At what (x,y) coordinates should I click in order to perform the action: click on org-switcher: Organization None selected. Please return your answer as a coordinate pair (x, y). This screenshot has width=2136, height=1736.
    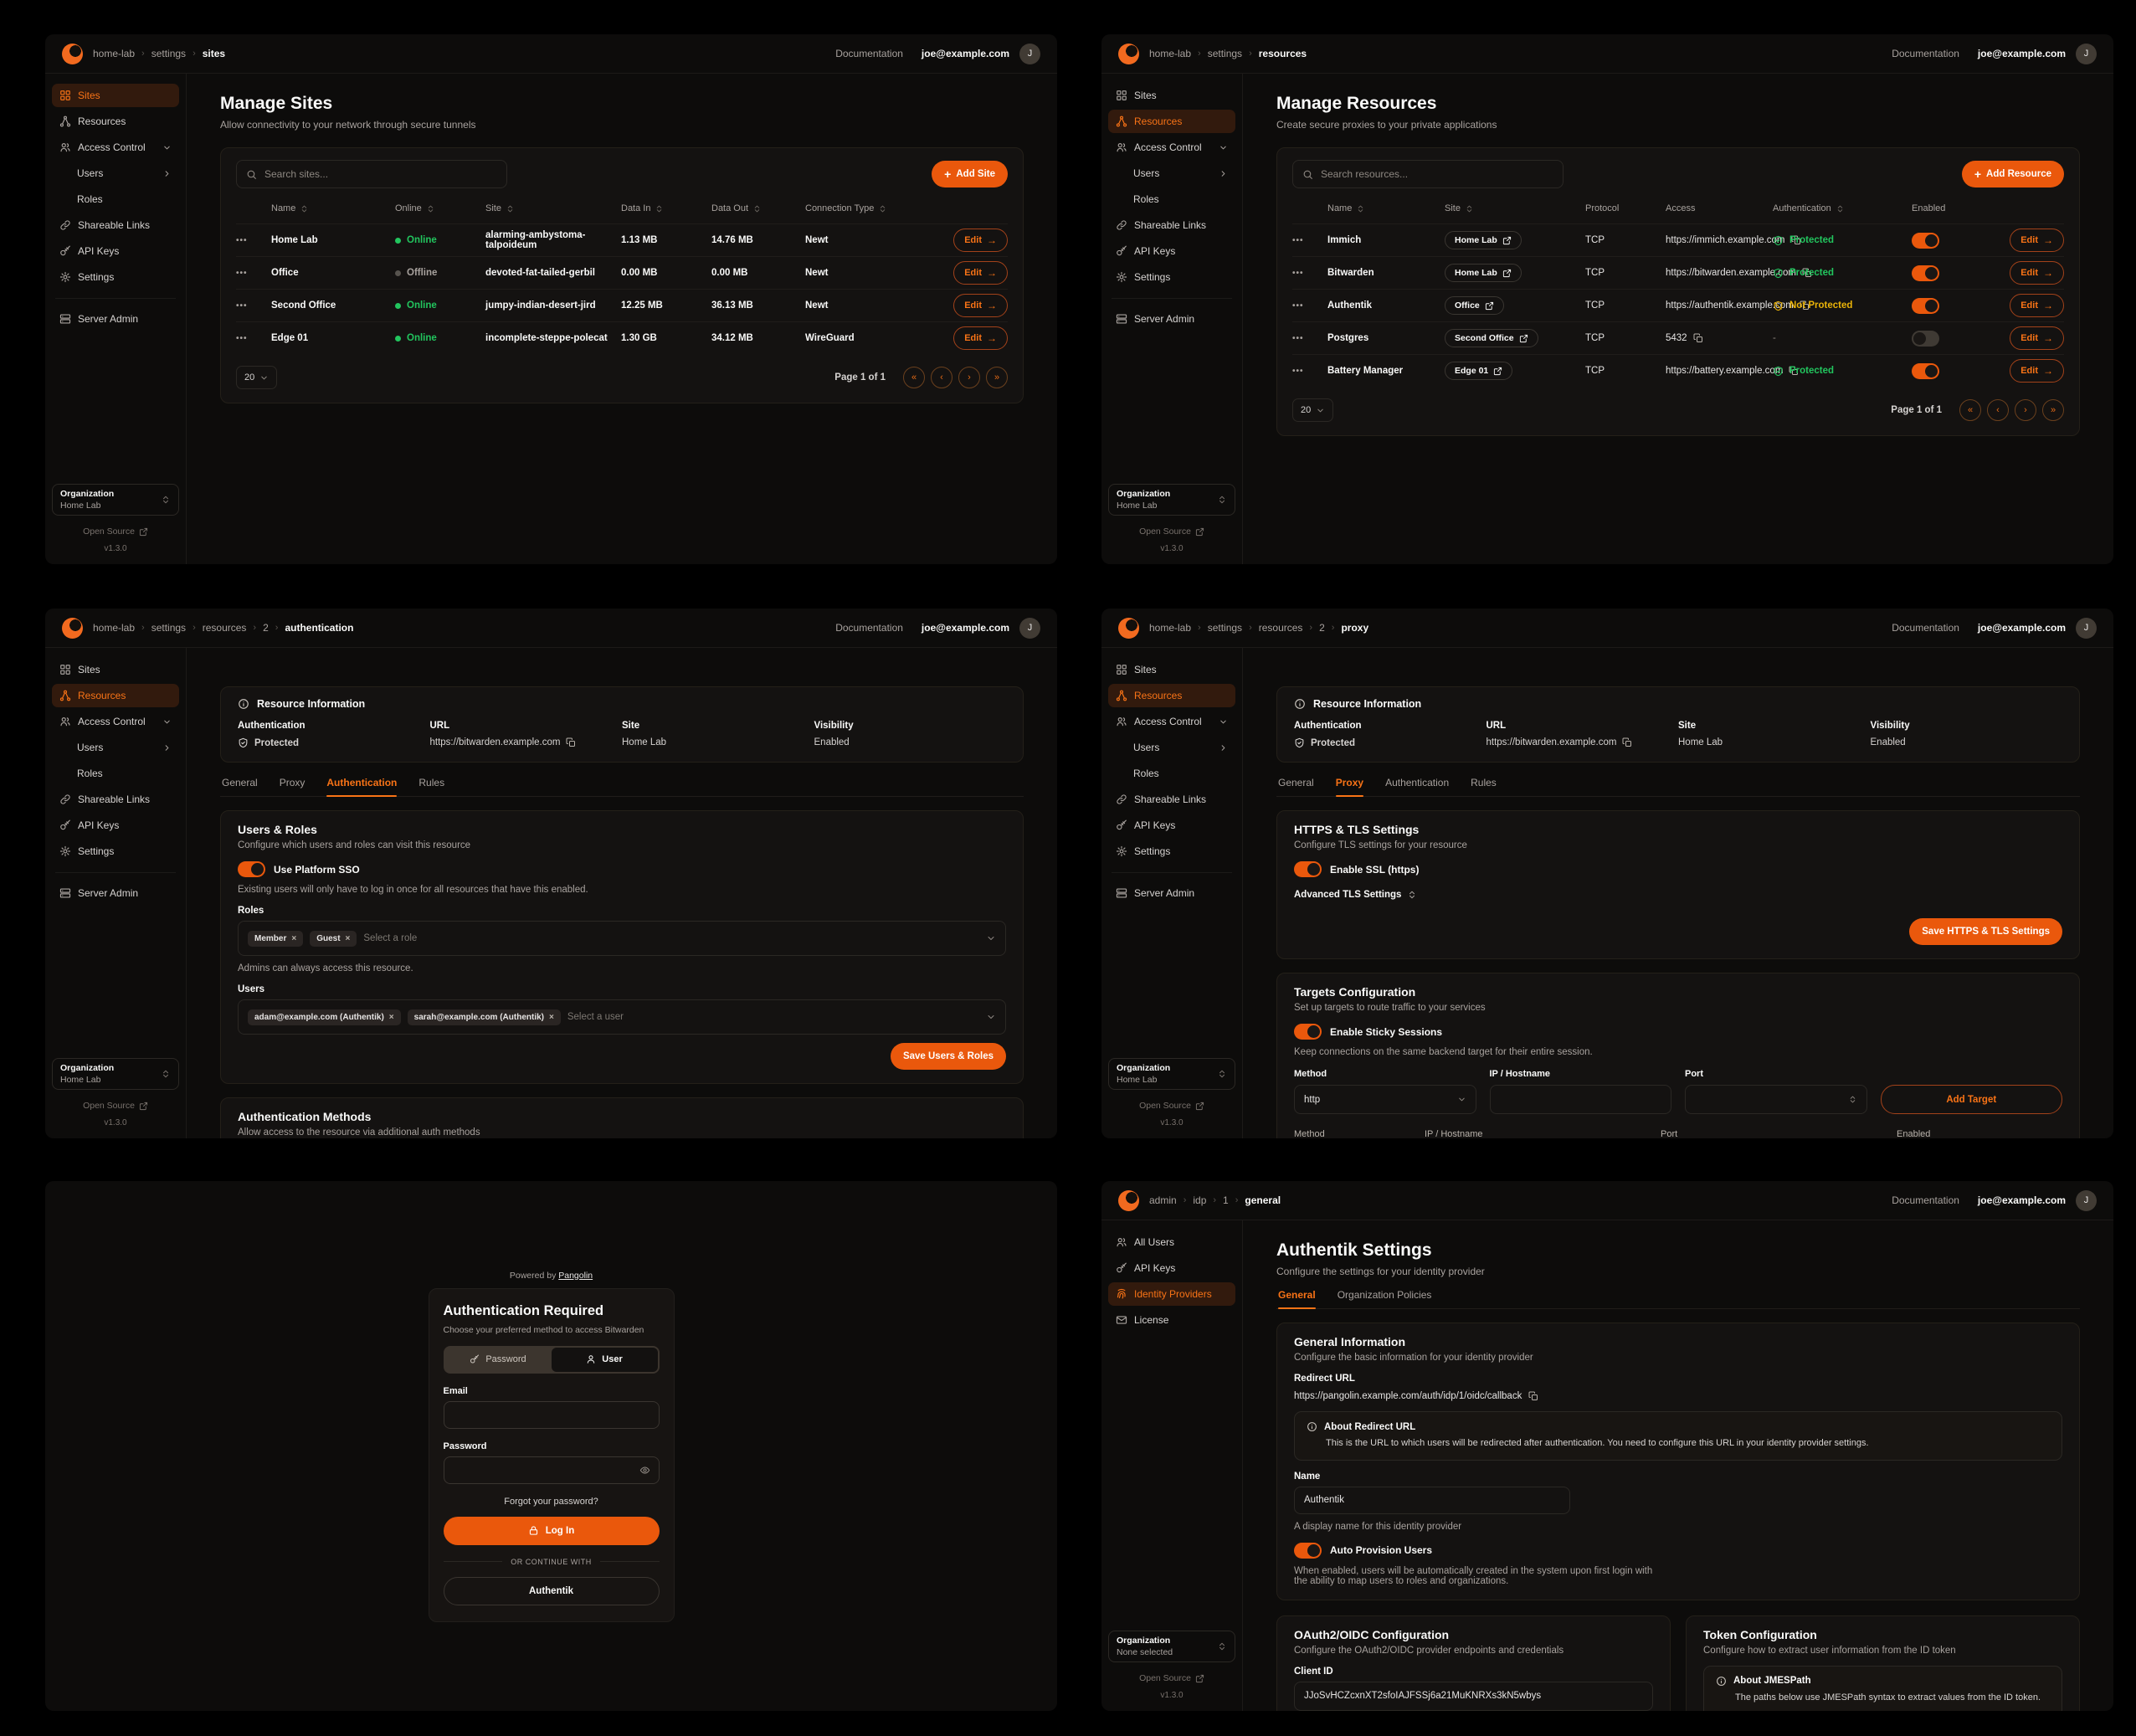
    Looking at the image, I should click on (1172, 1646).